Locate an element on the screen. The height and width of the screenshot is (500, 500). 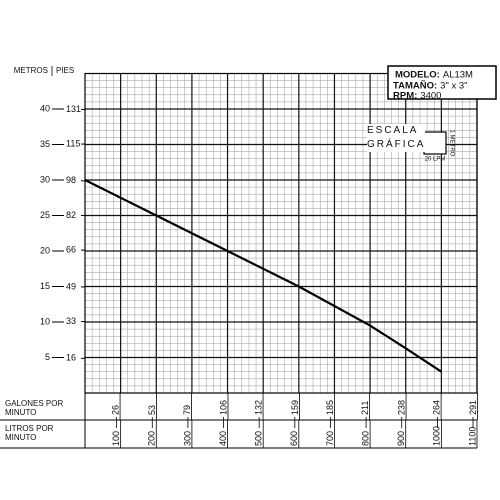
x-tick-label: 200 is located at coordinates (152, 438).